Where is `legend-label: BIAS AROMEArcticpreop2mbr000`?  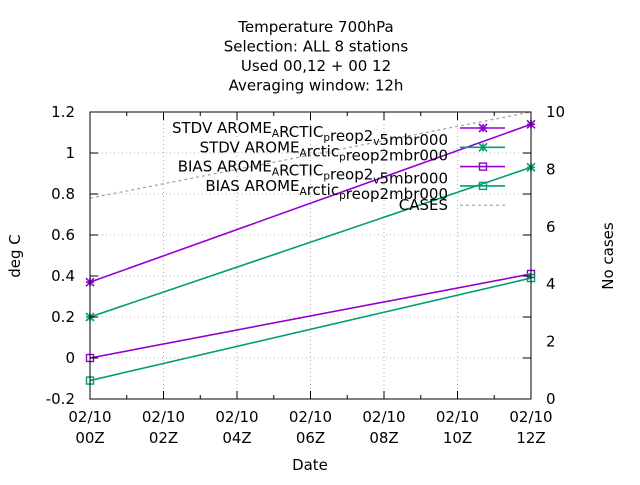
legend-label: BIAS AROMEArcticpreop2mbr000 is located at coordinates (326, 190).